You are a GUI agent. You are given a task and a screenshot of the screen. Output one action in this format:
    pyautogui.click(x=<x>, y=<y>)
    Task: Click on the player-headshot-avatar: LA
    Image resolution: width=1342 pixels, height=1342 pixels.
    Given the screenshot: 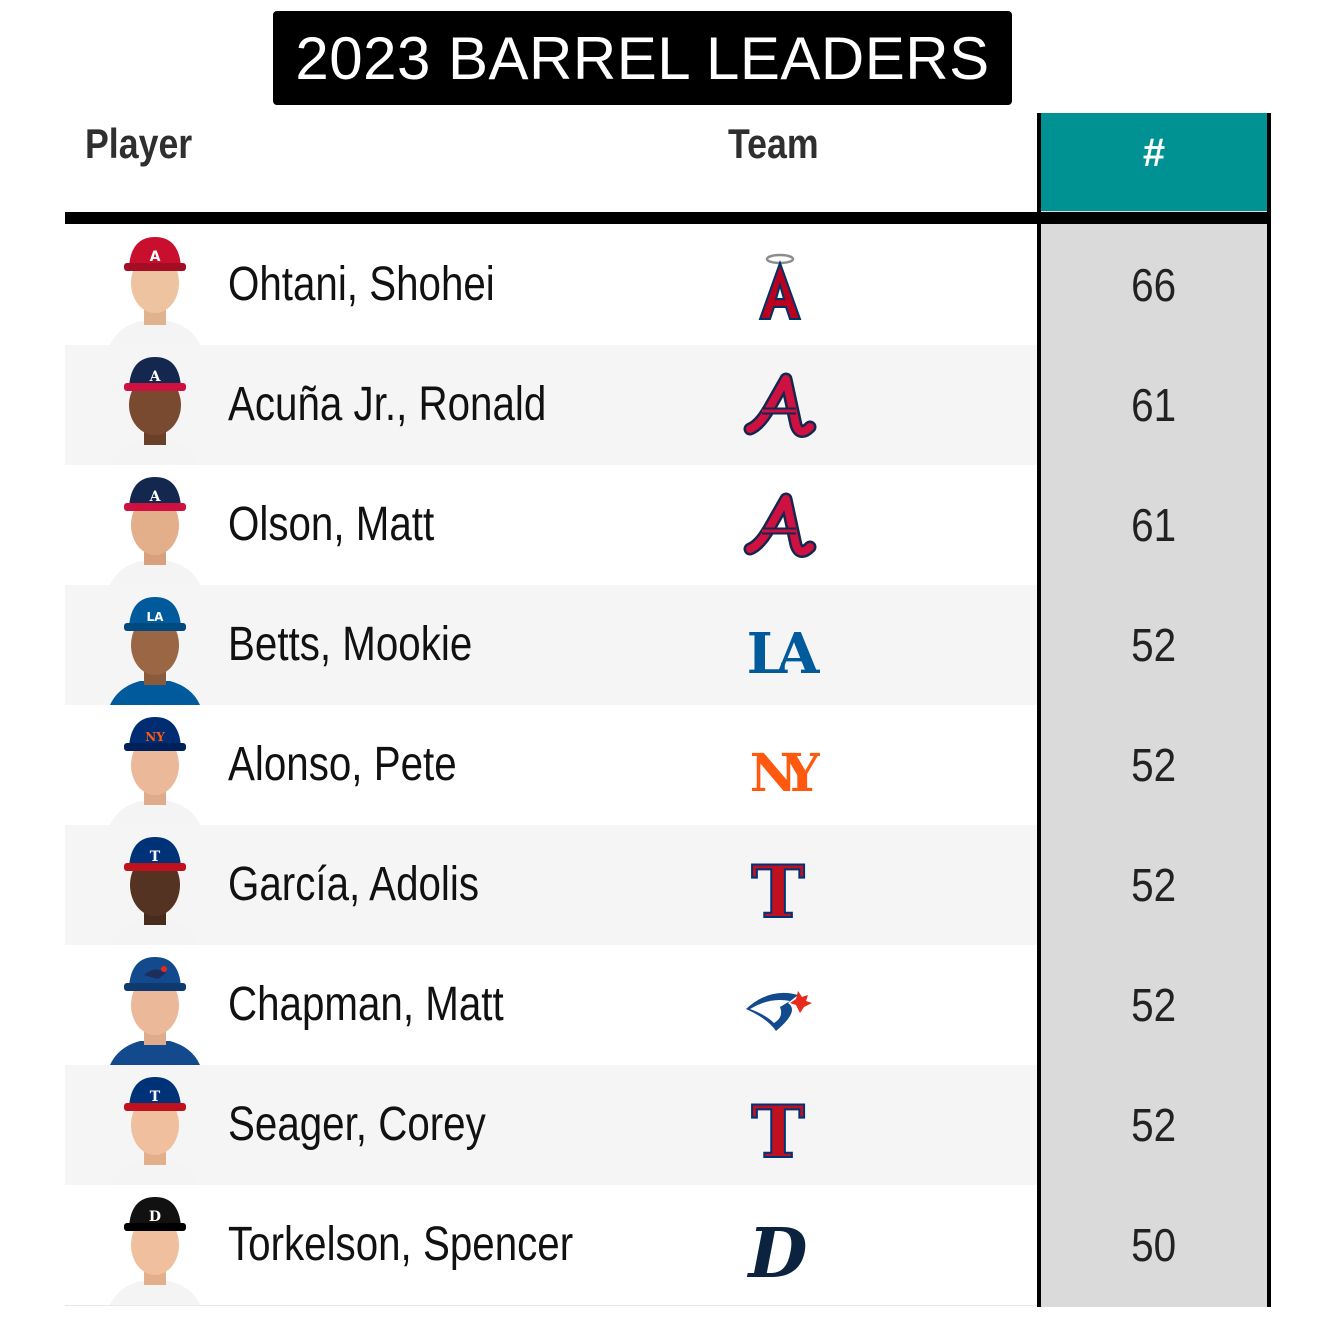 What is the action you would take?
    pyautogui.click(x=155, y=648)
    